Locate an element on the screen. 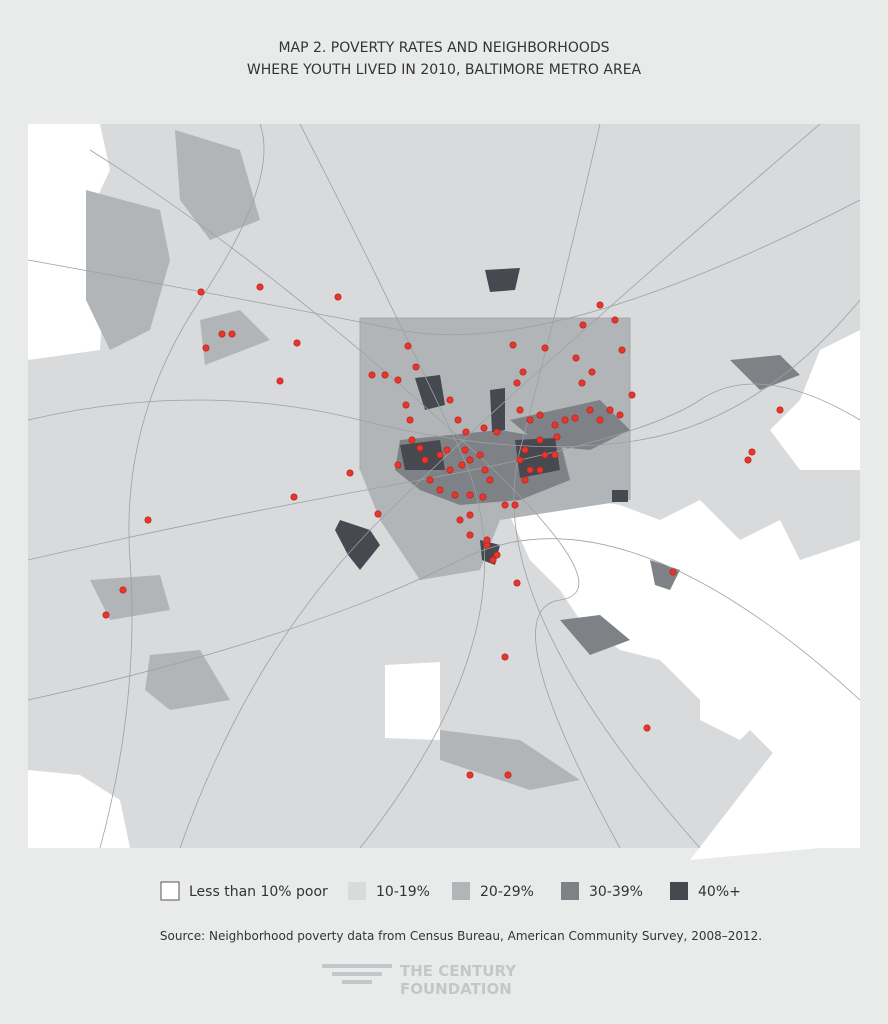 This screenshot has width=888, height=1024. city-boundary is located at coordinates (495, 408).